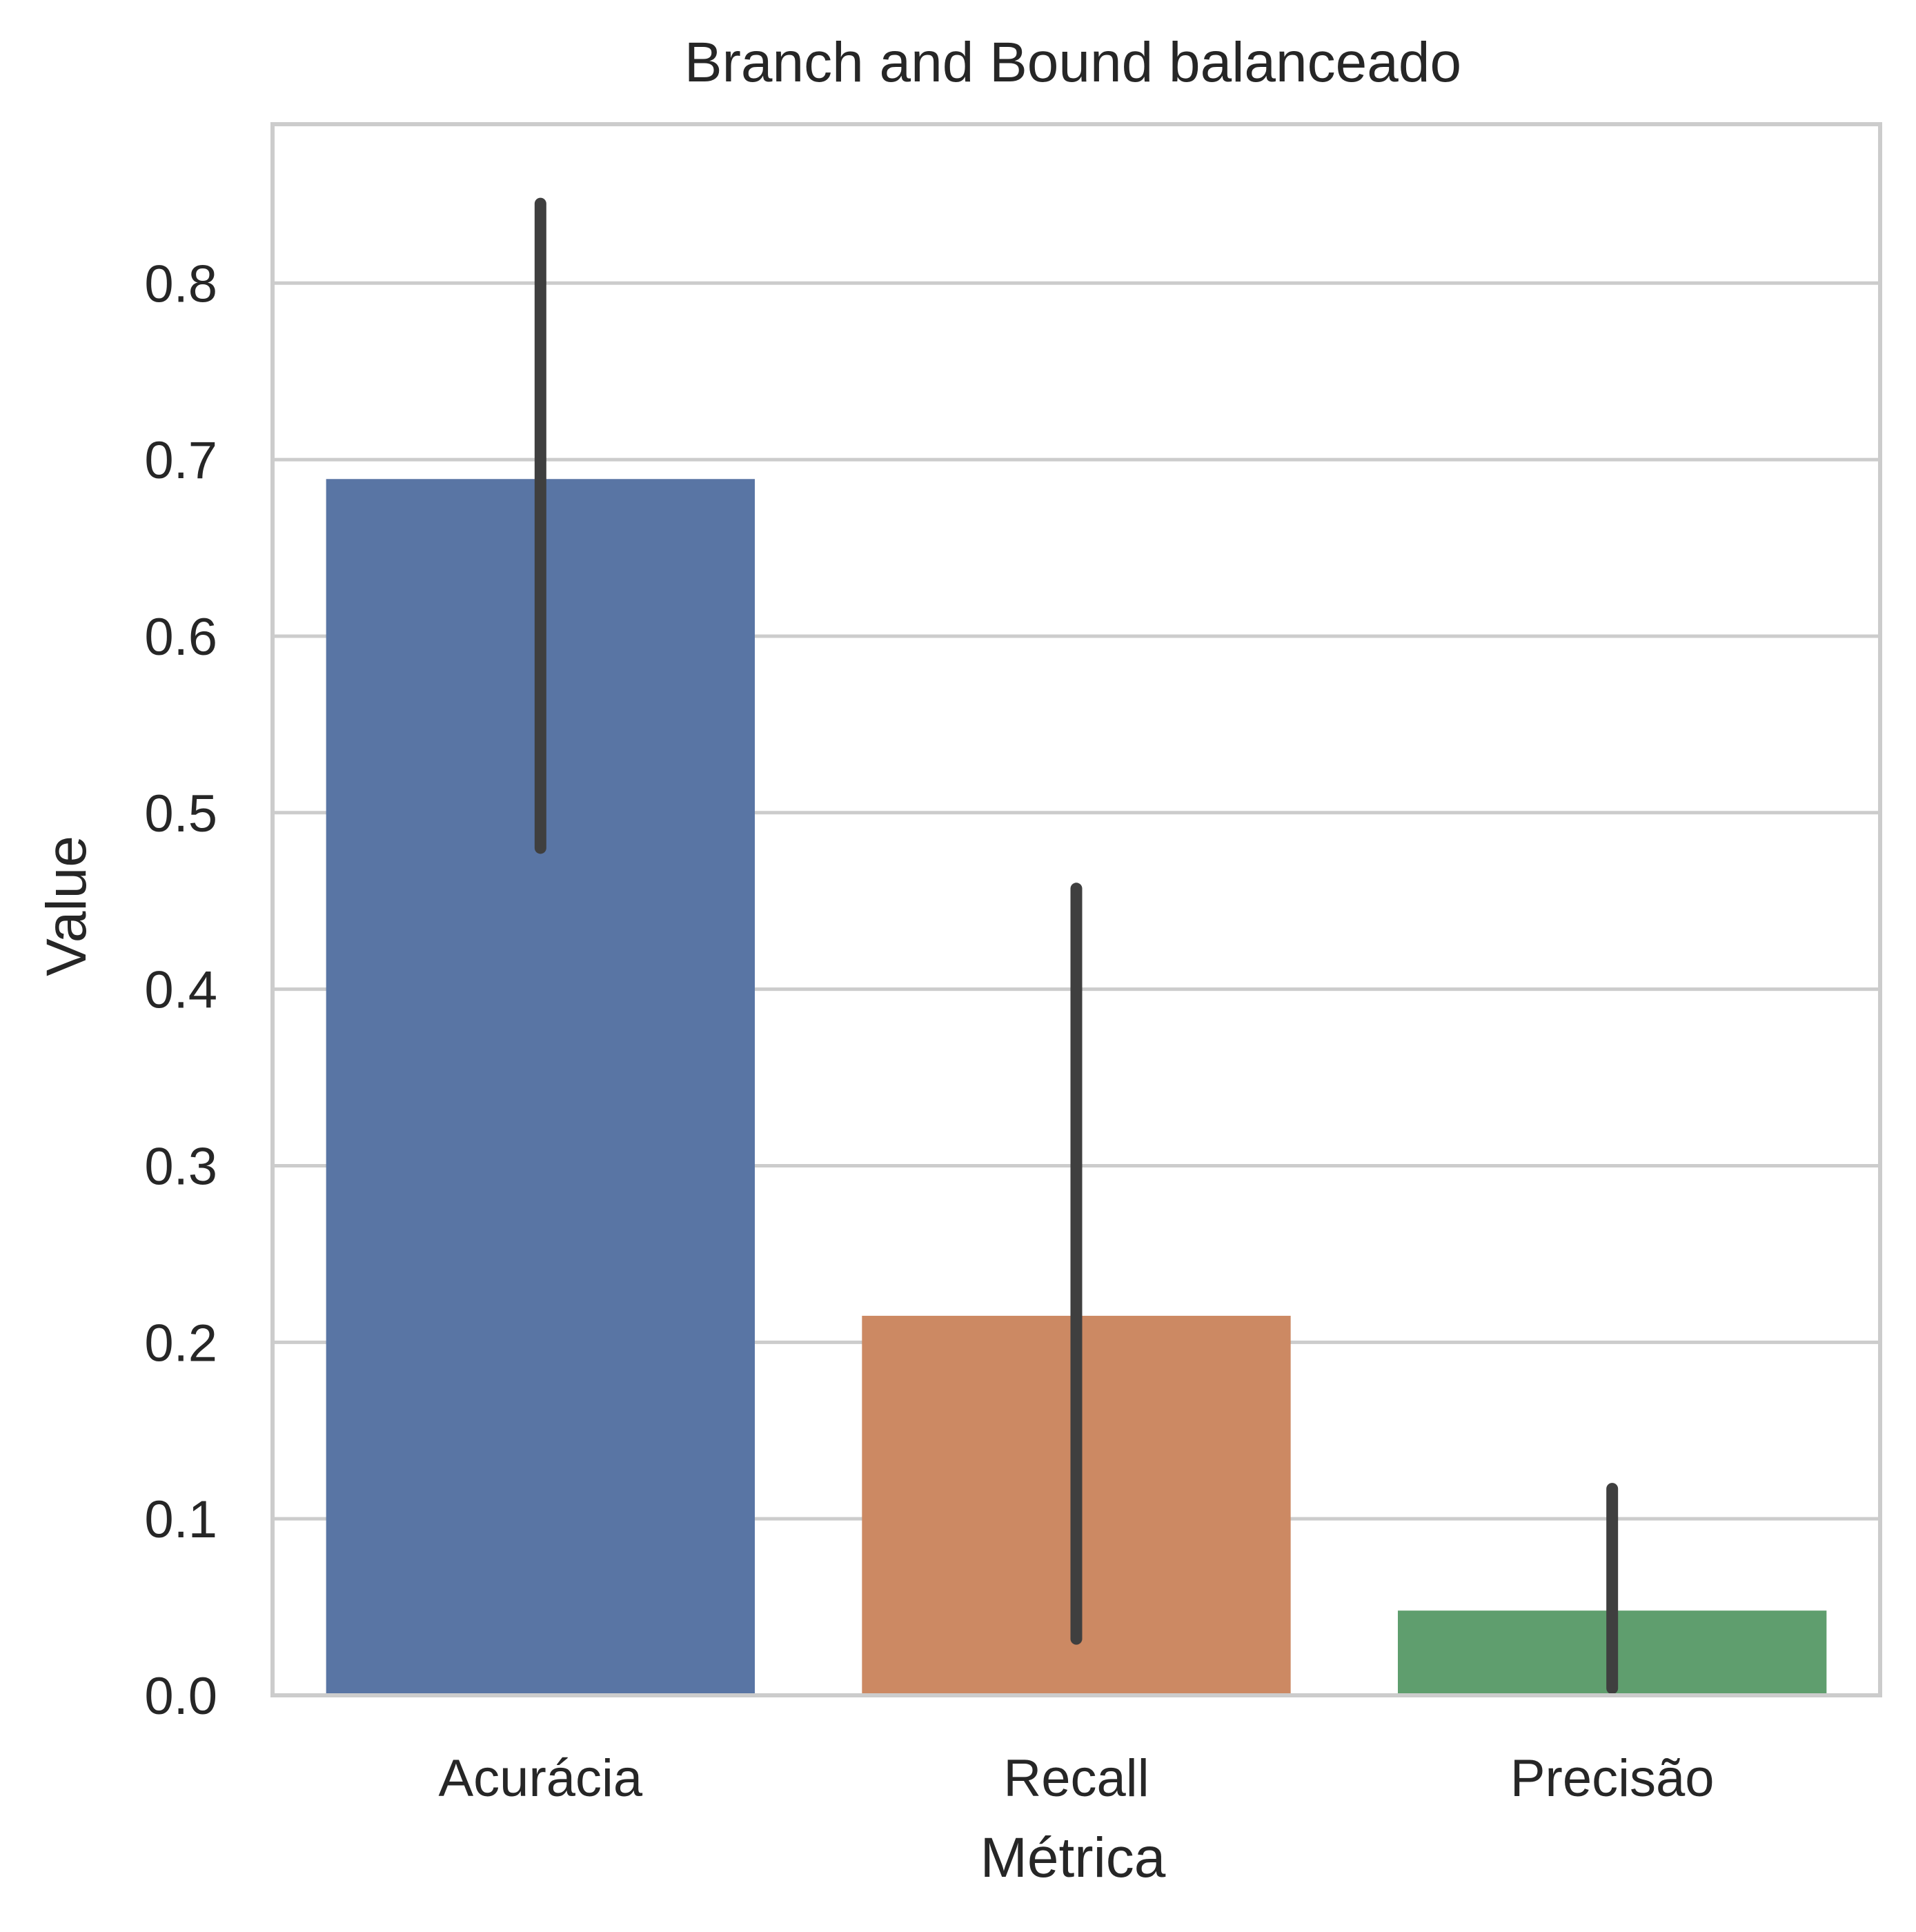 This screenshot has width=1916, height=1932. I want to click on y-tick-label: 0.7, so click(180, 460).